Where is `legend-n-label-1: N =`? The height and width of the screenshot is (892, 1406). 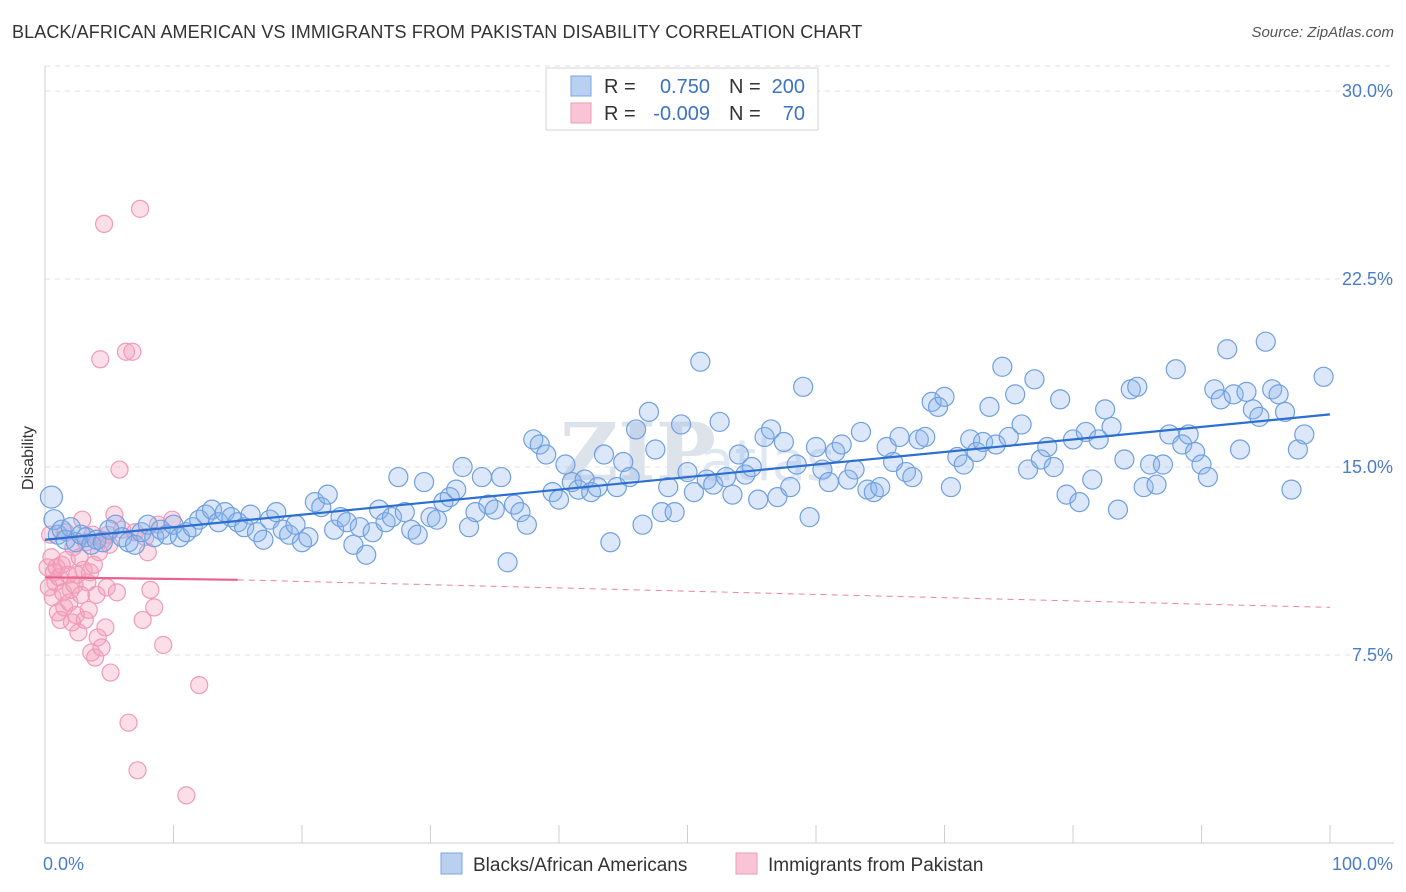
legend-n-label-1: N = is located at coordinates (745, 87).